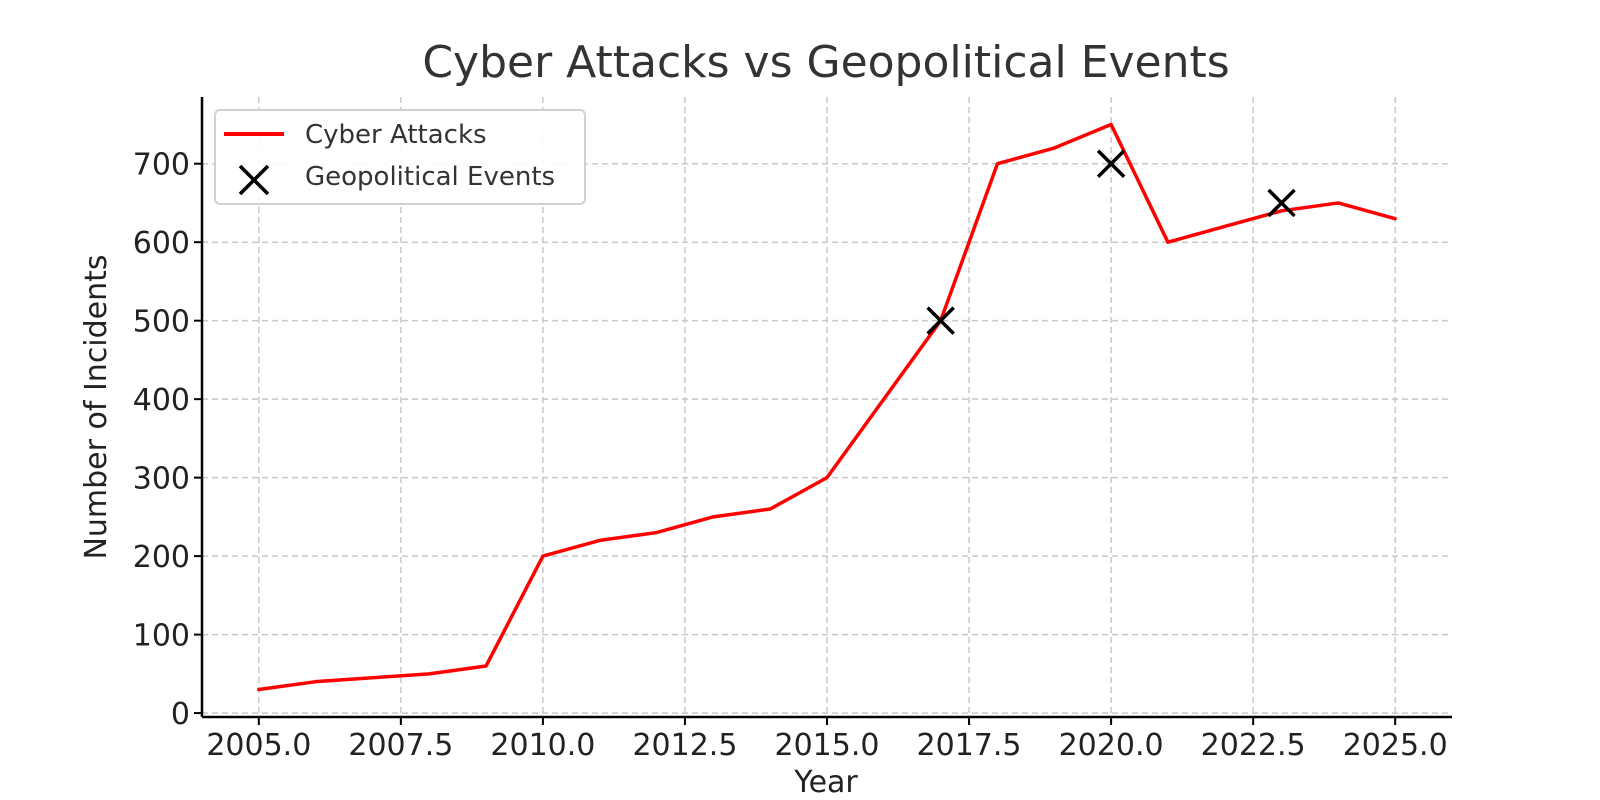 This screenshot has height=800, width=1600. What do you see at coordinates (400, 745) in the screenshot?
I see `x-tick-label: 2007.5` at bounding box center [400, 745].